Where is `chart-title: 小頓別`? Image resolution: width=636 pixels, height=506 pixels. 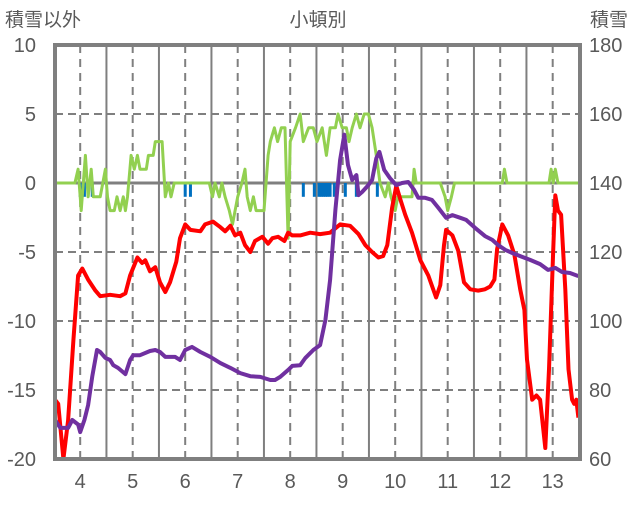
chart-title: 小頓別 is located at coordinates (317, 20).